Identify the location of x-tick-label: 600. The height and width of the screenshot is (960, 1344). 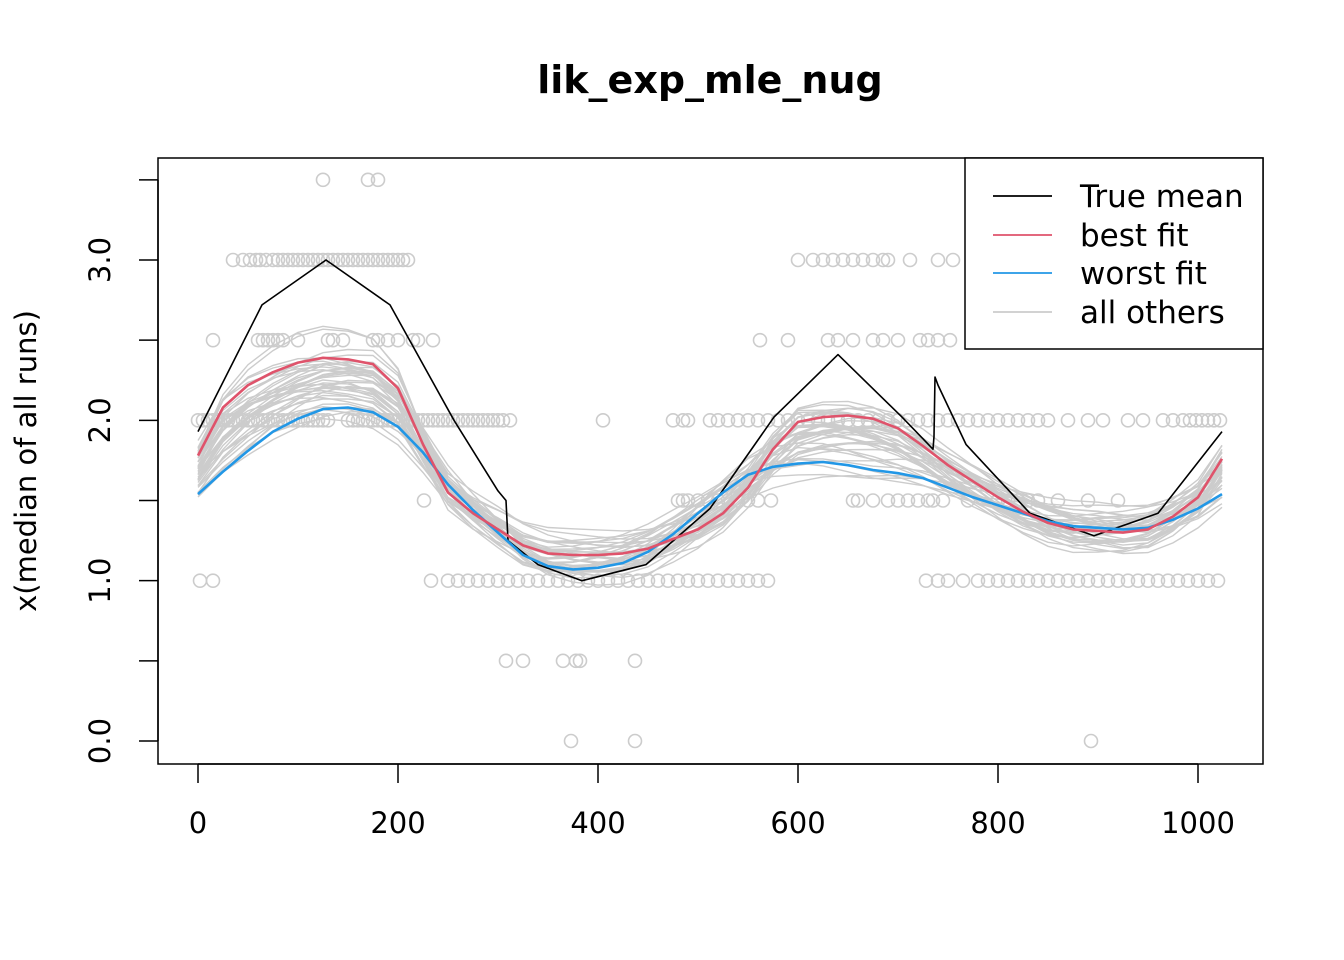
(797, 823).